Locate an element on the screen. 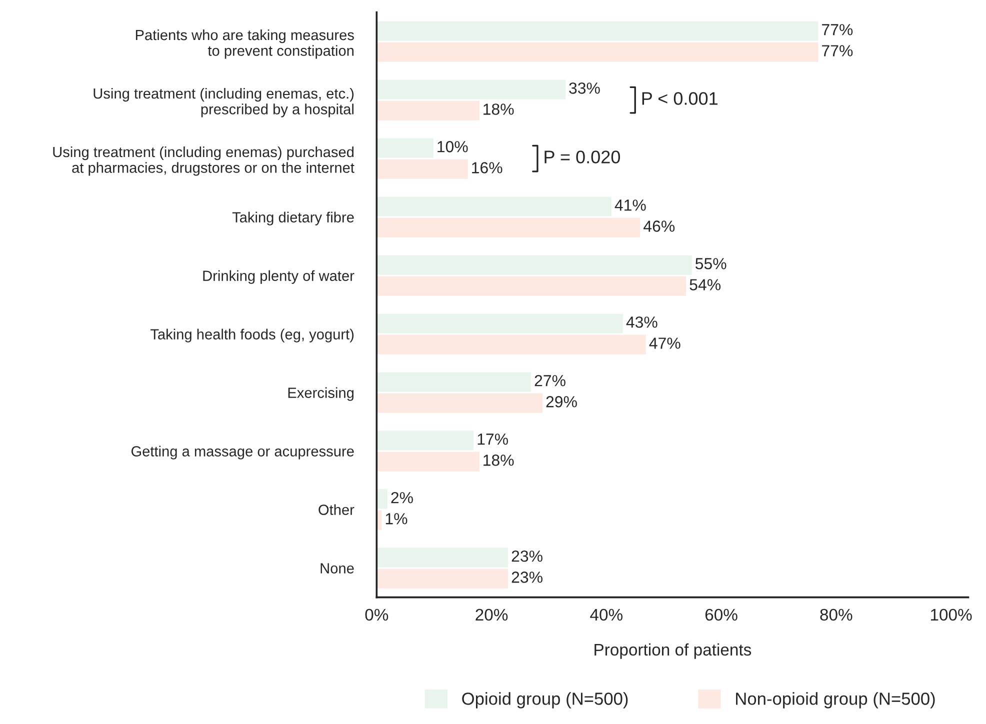 This screenshot has width=986, height=724. x-tick-label: 80% is located at coordinates (836, 614).